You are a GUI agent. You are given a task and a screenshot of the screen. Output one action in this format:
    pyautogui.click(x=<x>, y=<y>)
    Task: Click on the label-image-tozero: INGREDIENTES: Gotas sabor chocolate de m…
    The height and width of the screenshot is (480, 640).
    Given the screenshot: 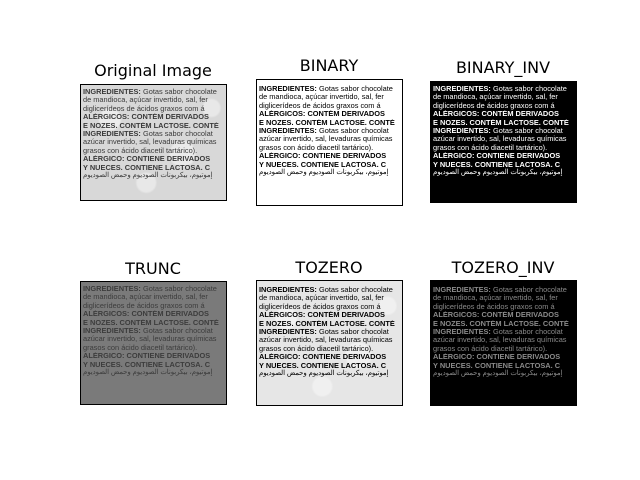 What is the action you would take?
    pyautogui.click(x=329, y=343)
    